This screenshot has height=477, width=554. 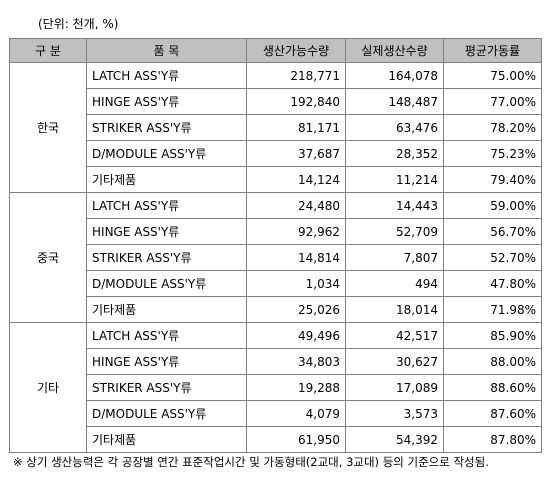 I want to click on table-row: 기타제품 61,950 54,392 87.80%, so click(x=276, y=439).